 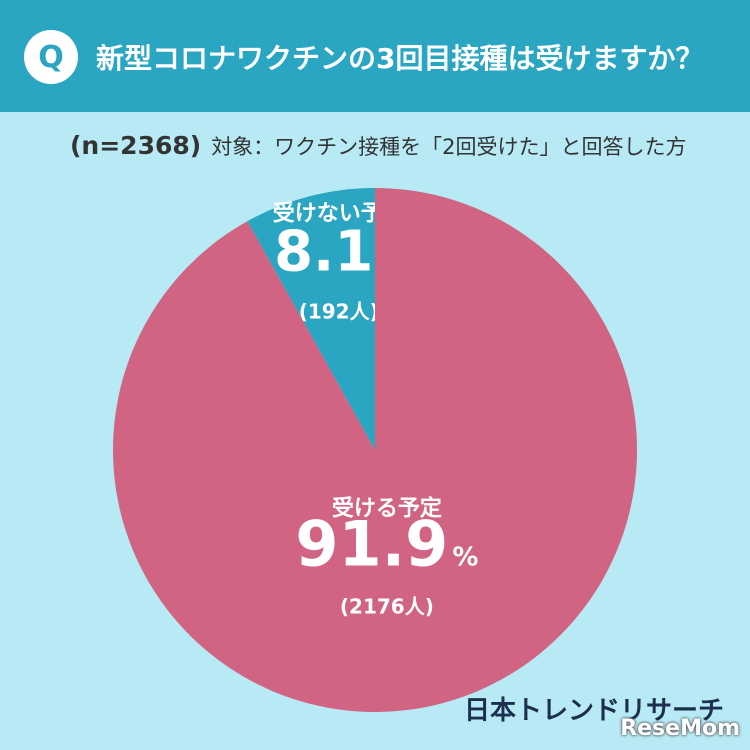 What do you see at coordinates (387, 607) in the screenshot?
I see `slice-count: (2176人)` at bounding box center [387, 607].